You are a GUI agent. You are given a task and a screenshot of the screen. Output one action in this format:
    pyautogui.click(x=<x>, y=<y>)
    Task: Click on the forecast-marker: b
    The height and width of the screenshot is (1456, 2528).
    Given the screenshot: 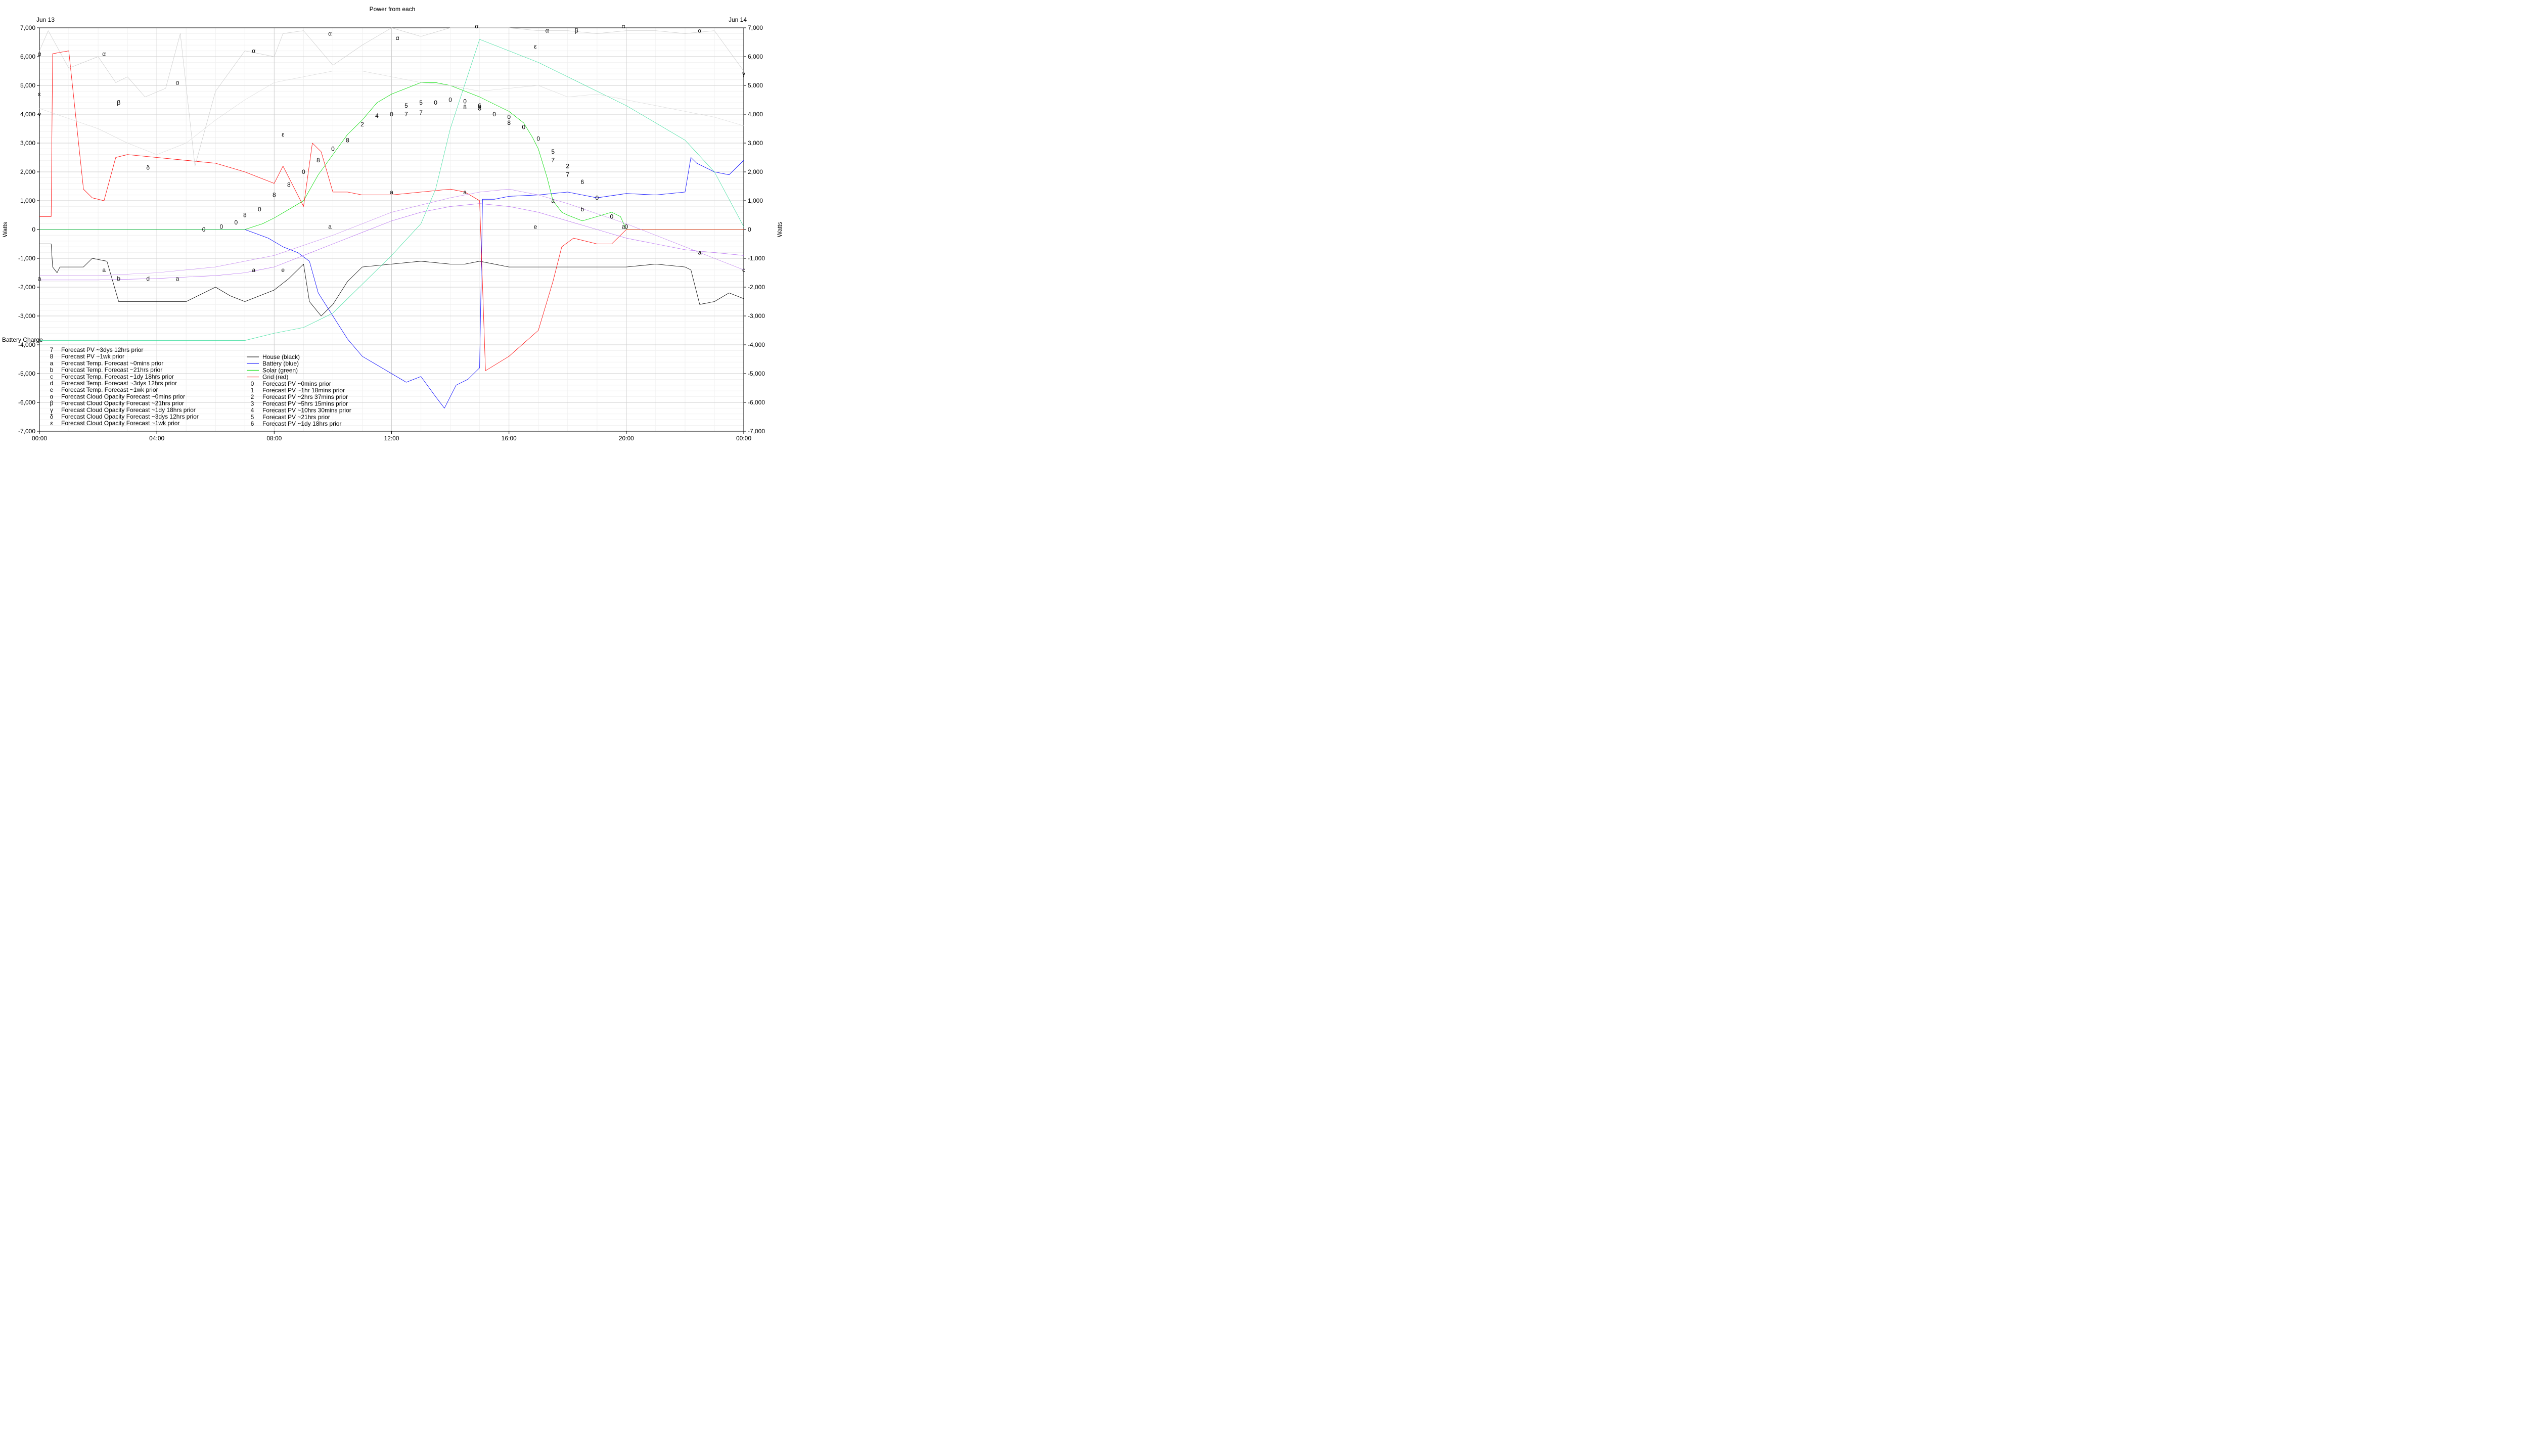 What is the action you would take?
    pyautogui.click(x=119, y=278)
    